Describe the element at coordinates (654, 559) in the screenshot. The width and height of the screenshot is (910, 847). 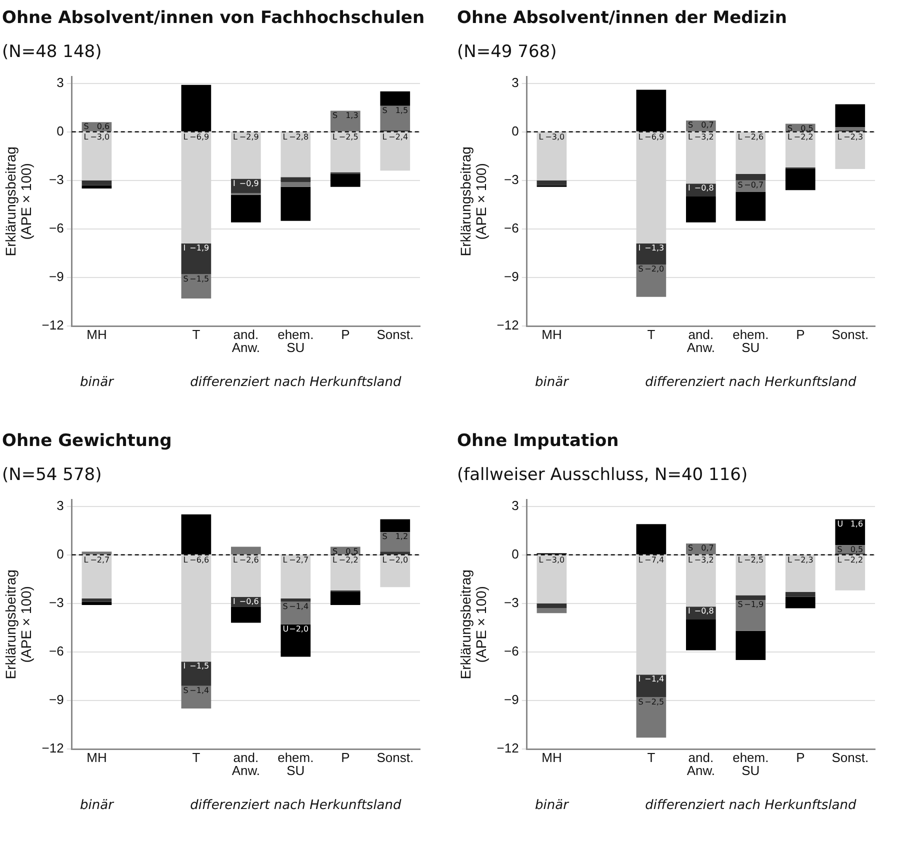
I see `data-label: −7,4` at that location.